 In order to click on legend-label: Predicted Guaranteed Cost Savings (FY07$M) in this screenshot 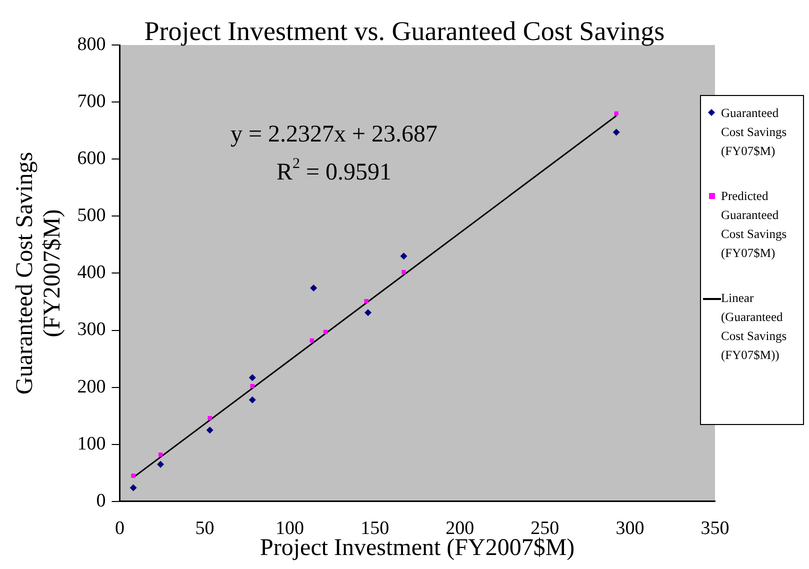, I will do `click(754, 225)`.